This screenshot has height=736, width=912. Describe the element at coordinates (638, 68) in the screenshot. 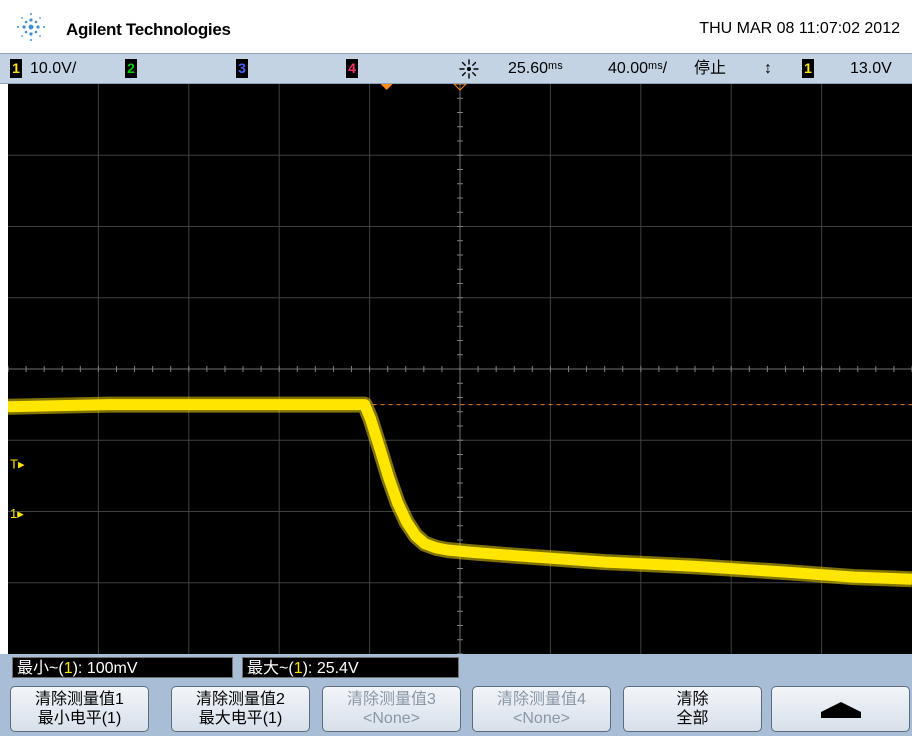

I see `timebase-value: 40.00ᵐˢ/` at that location.